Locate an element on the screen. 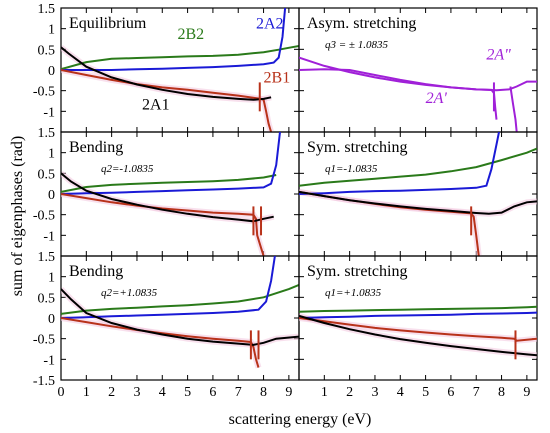 The image size is (550, 433). symmetry-label: 2A' is located at coordinates (437, 98).